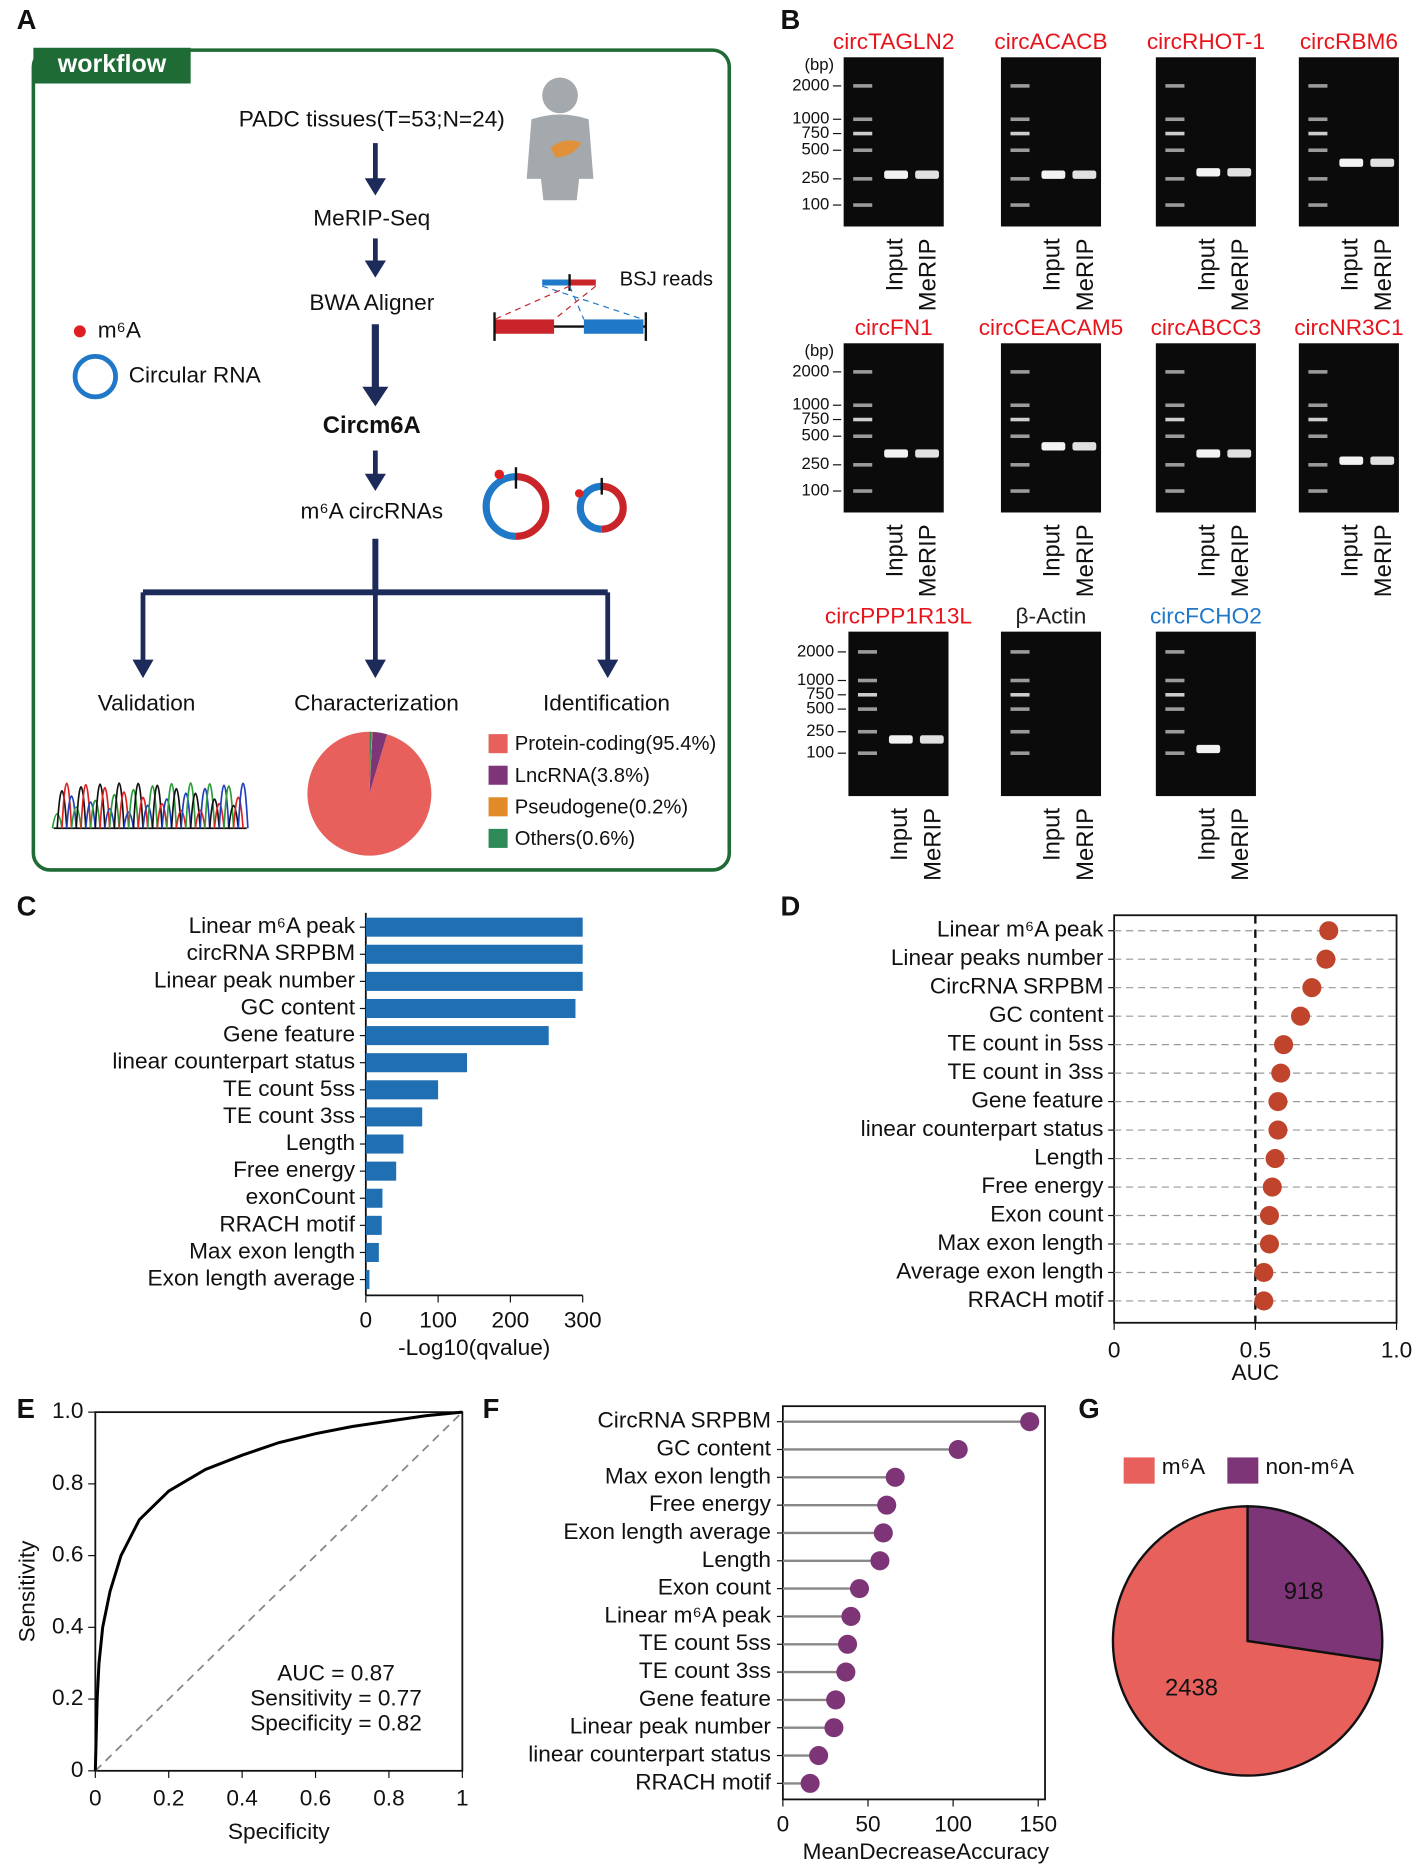 The image size is (1418, 1871). Describe the element at coordinates (816, 203) in the screenshot. I see `ladder-label: 100` at that location.